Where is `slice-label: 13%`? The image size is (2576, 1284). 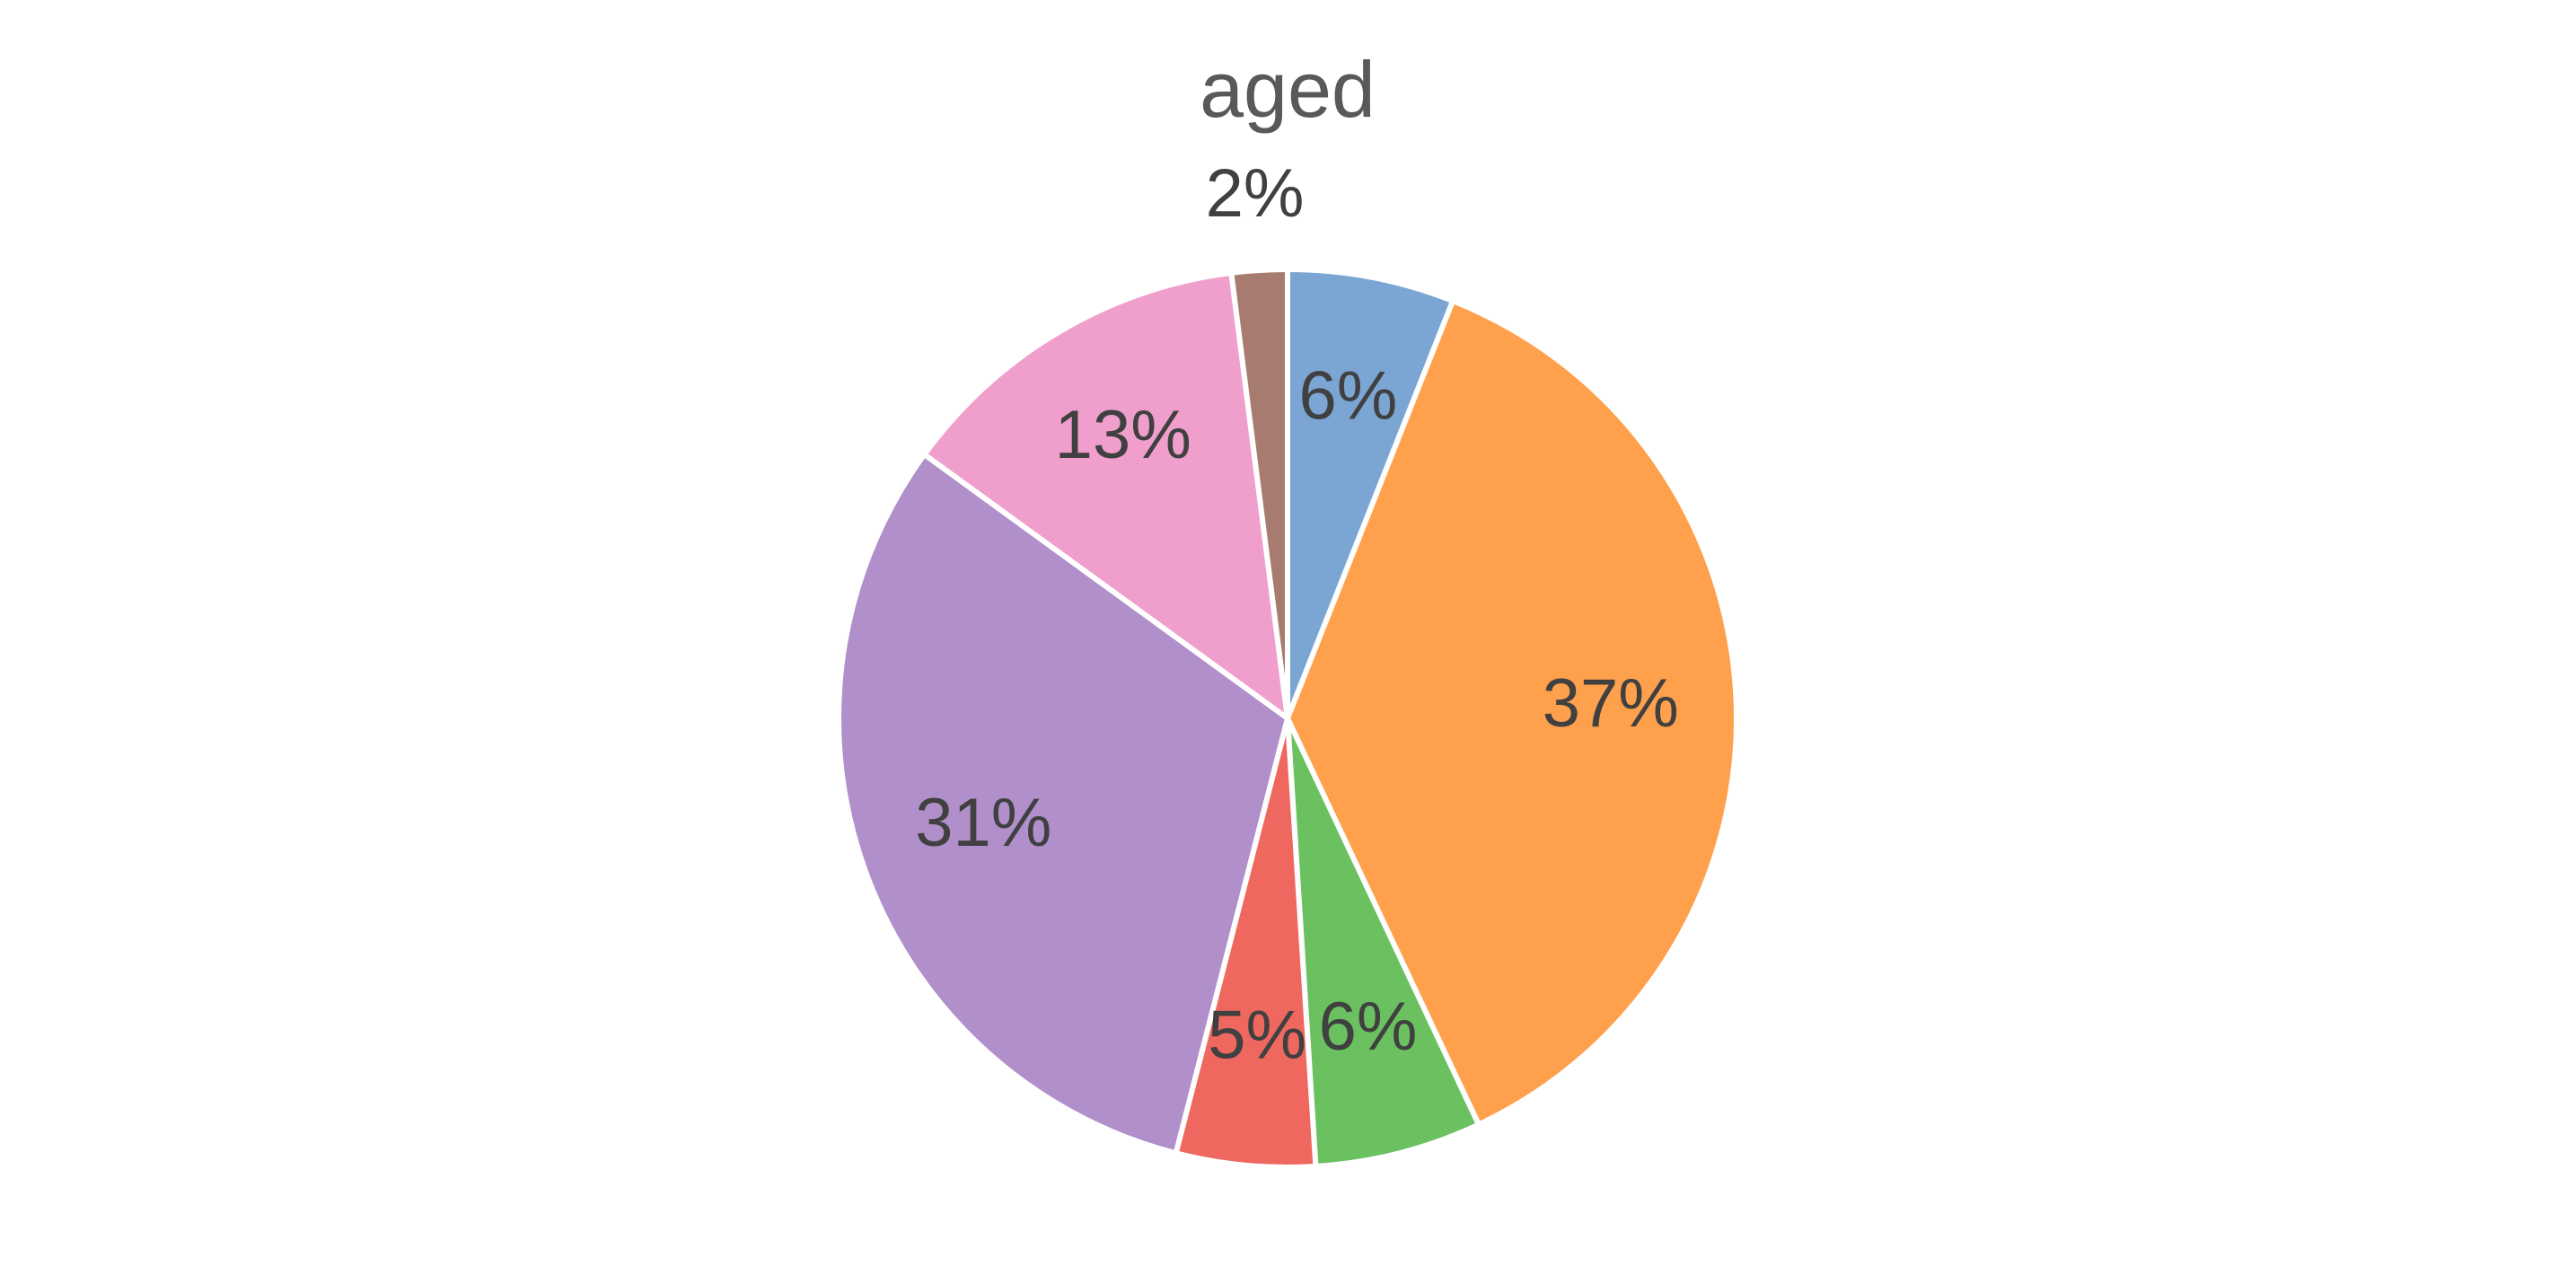 slice-label: 13% is located at coordinates (1123, 435).